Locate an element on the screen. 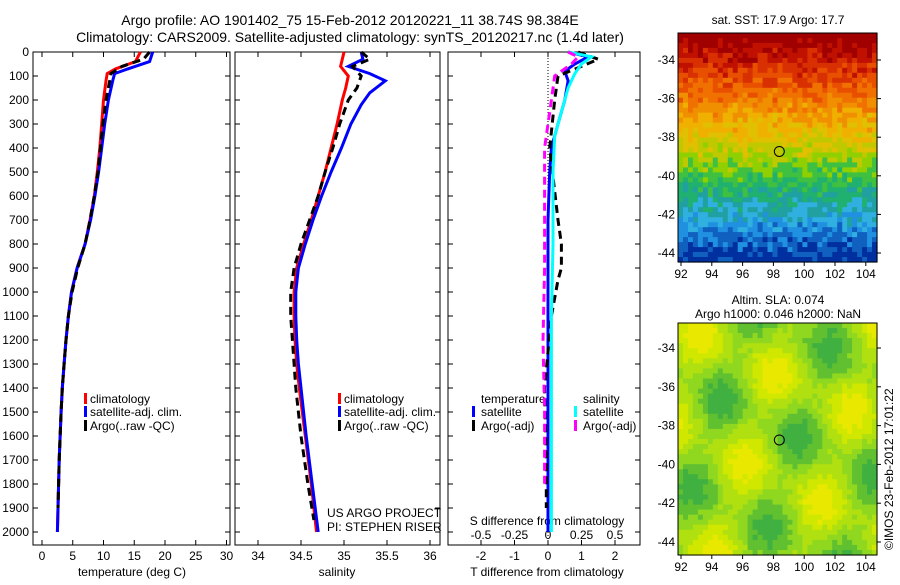 This screenshot has height=585, width=900. copyright-text: ©IMOS 23-Feb-2012 17:01:22 is located at coordinates (889, 469).